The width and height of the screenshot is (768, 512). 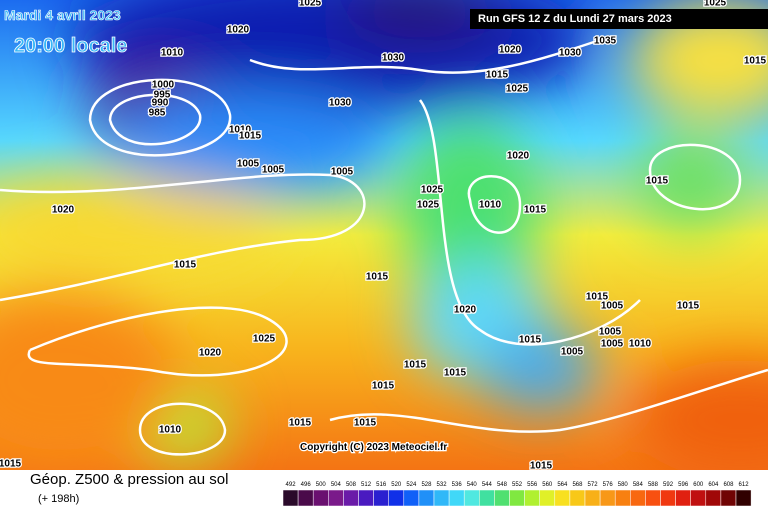 What do you see at coordinates (608, 485) in the screenshot?
I see `scale-label: 576` at bounding box center [608, 485].